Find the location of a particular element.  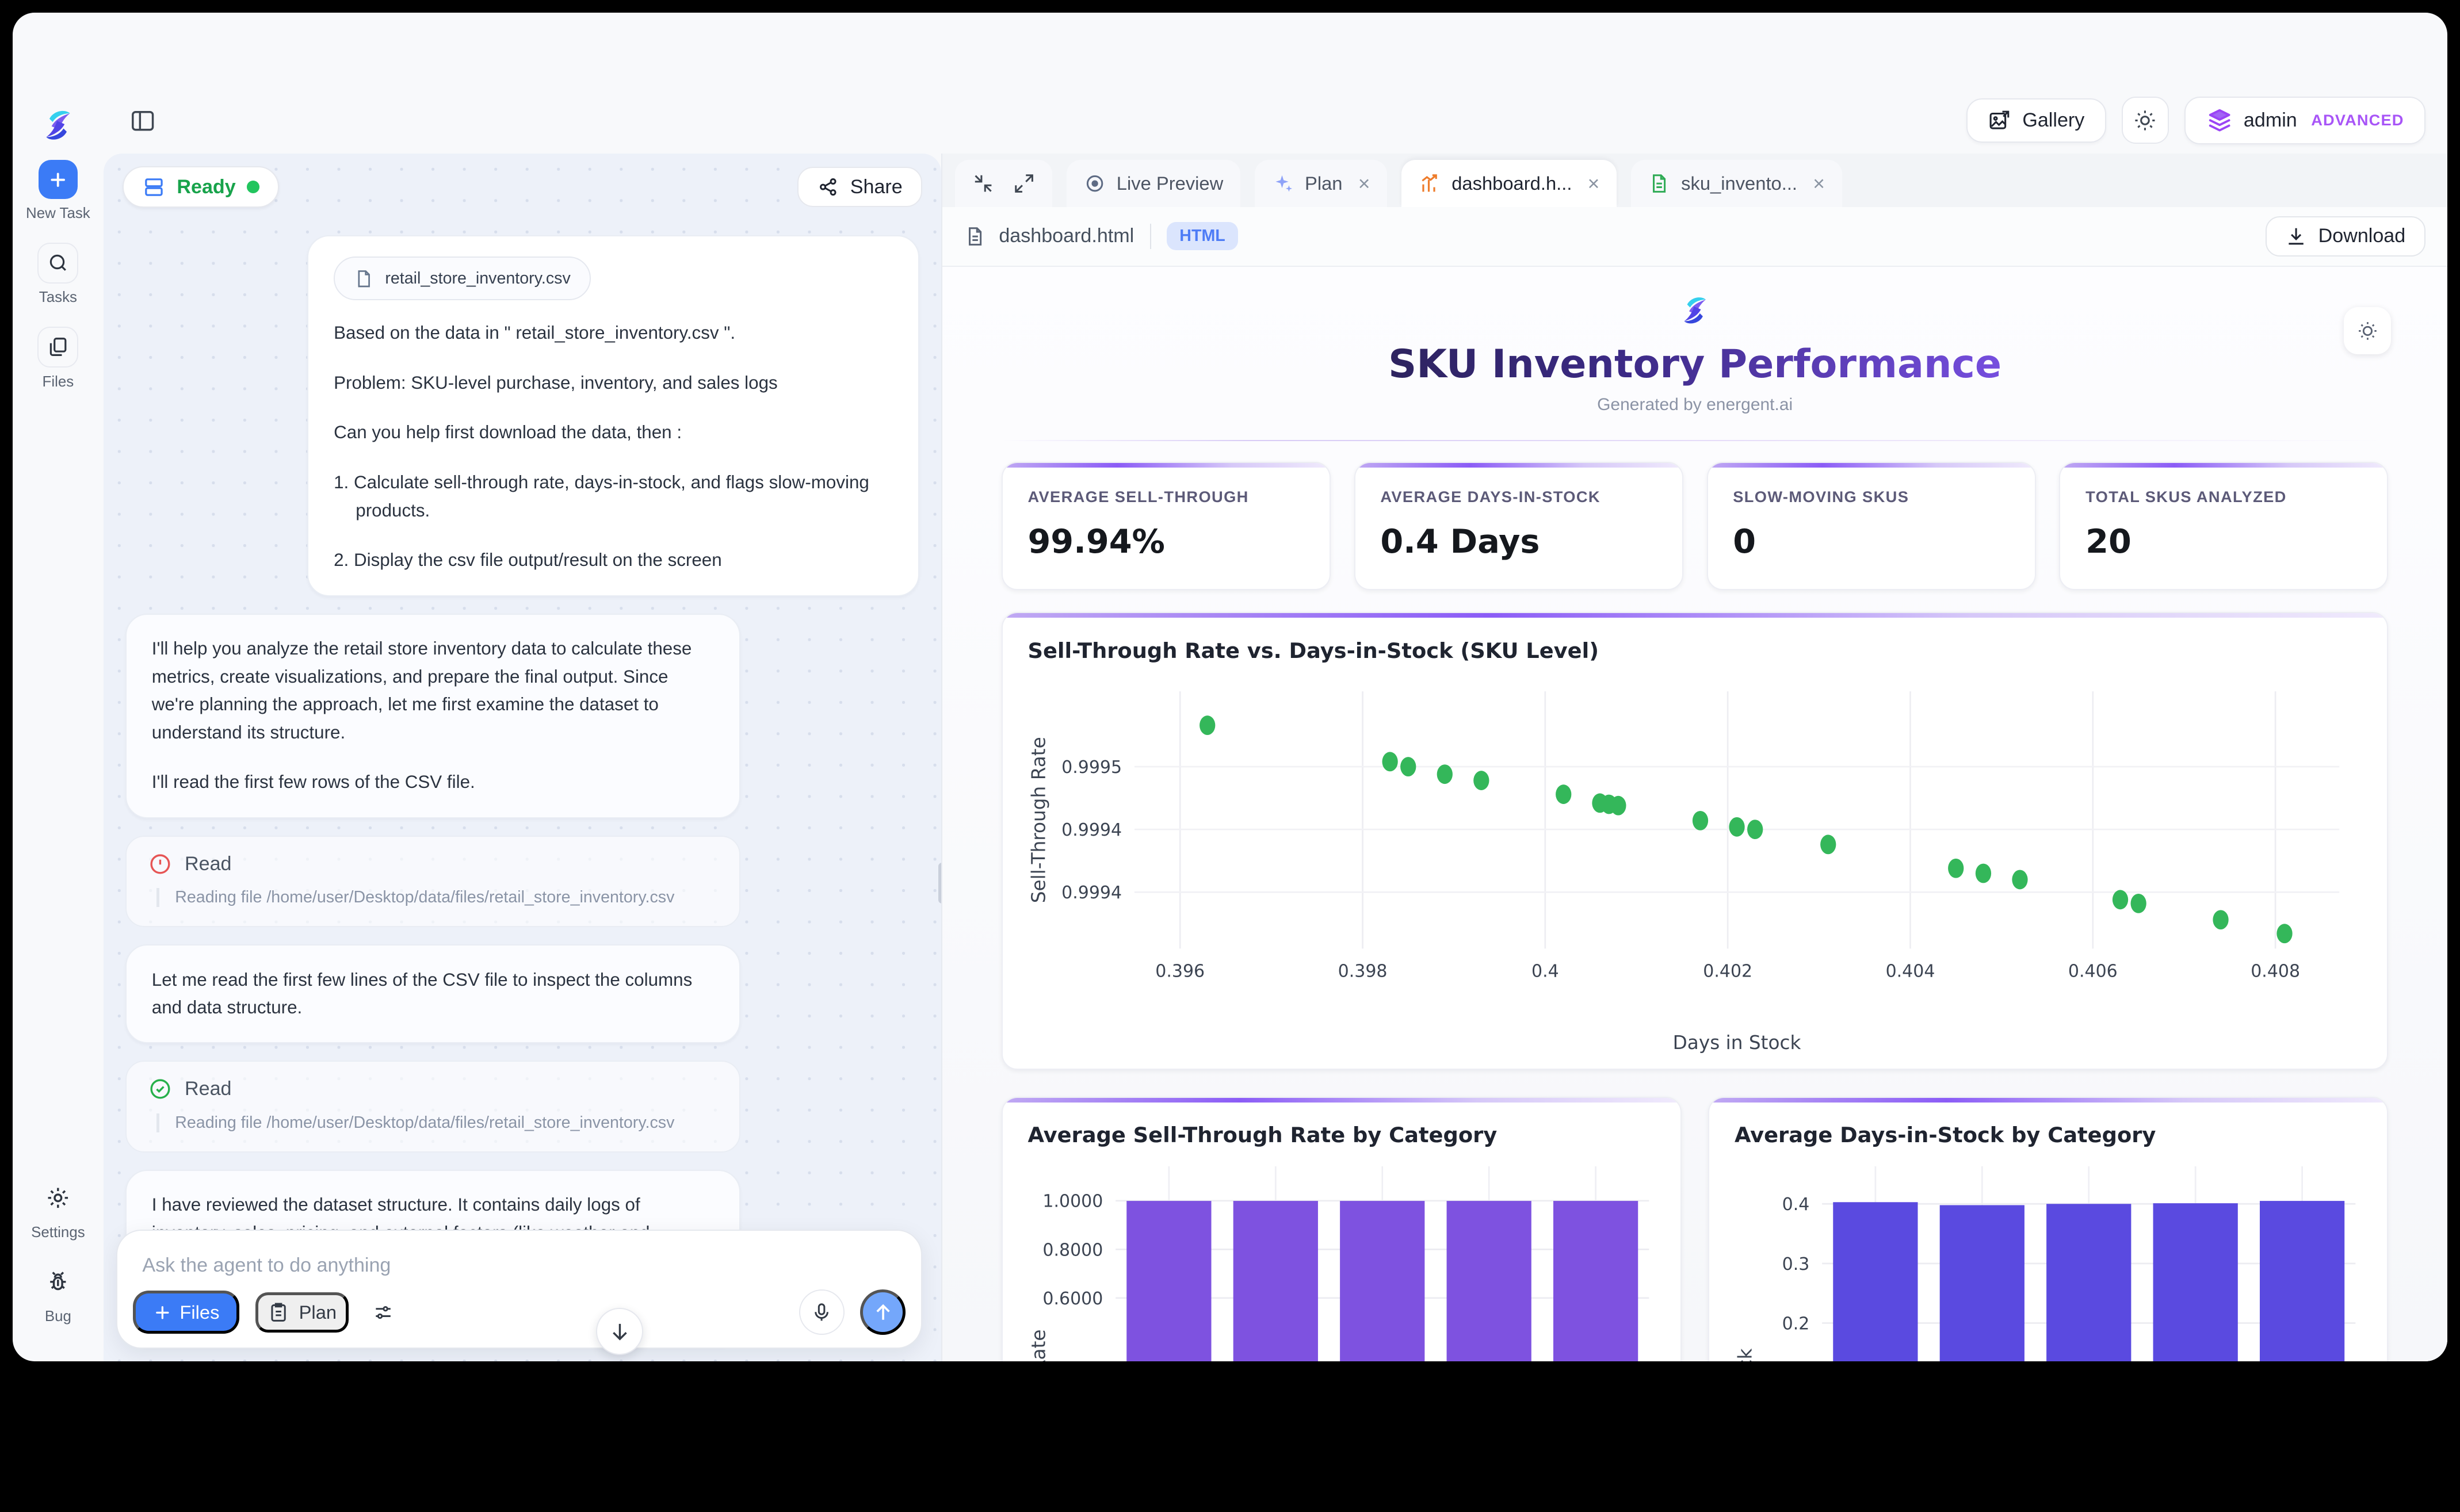

chart-title: Average Sell-Through Rate by Category is located at coordinates (1262, 1135).